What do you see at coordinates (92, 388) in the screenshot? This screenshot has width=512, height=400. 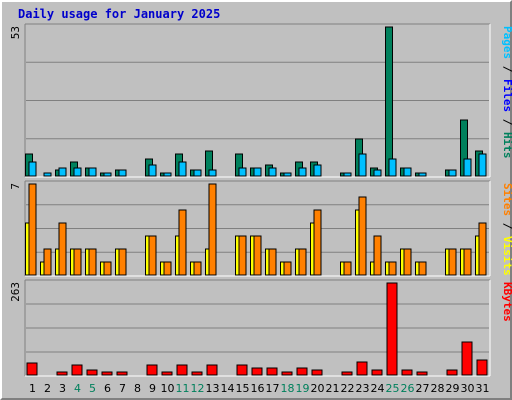 I see `x-tick-label: 5` at bounding box center [92, 388].